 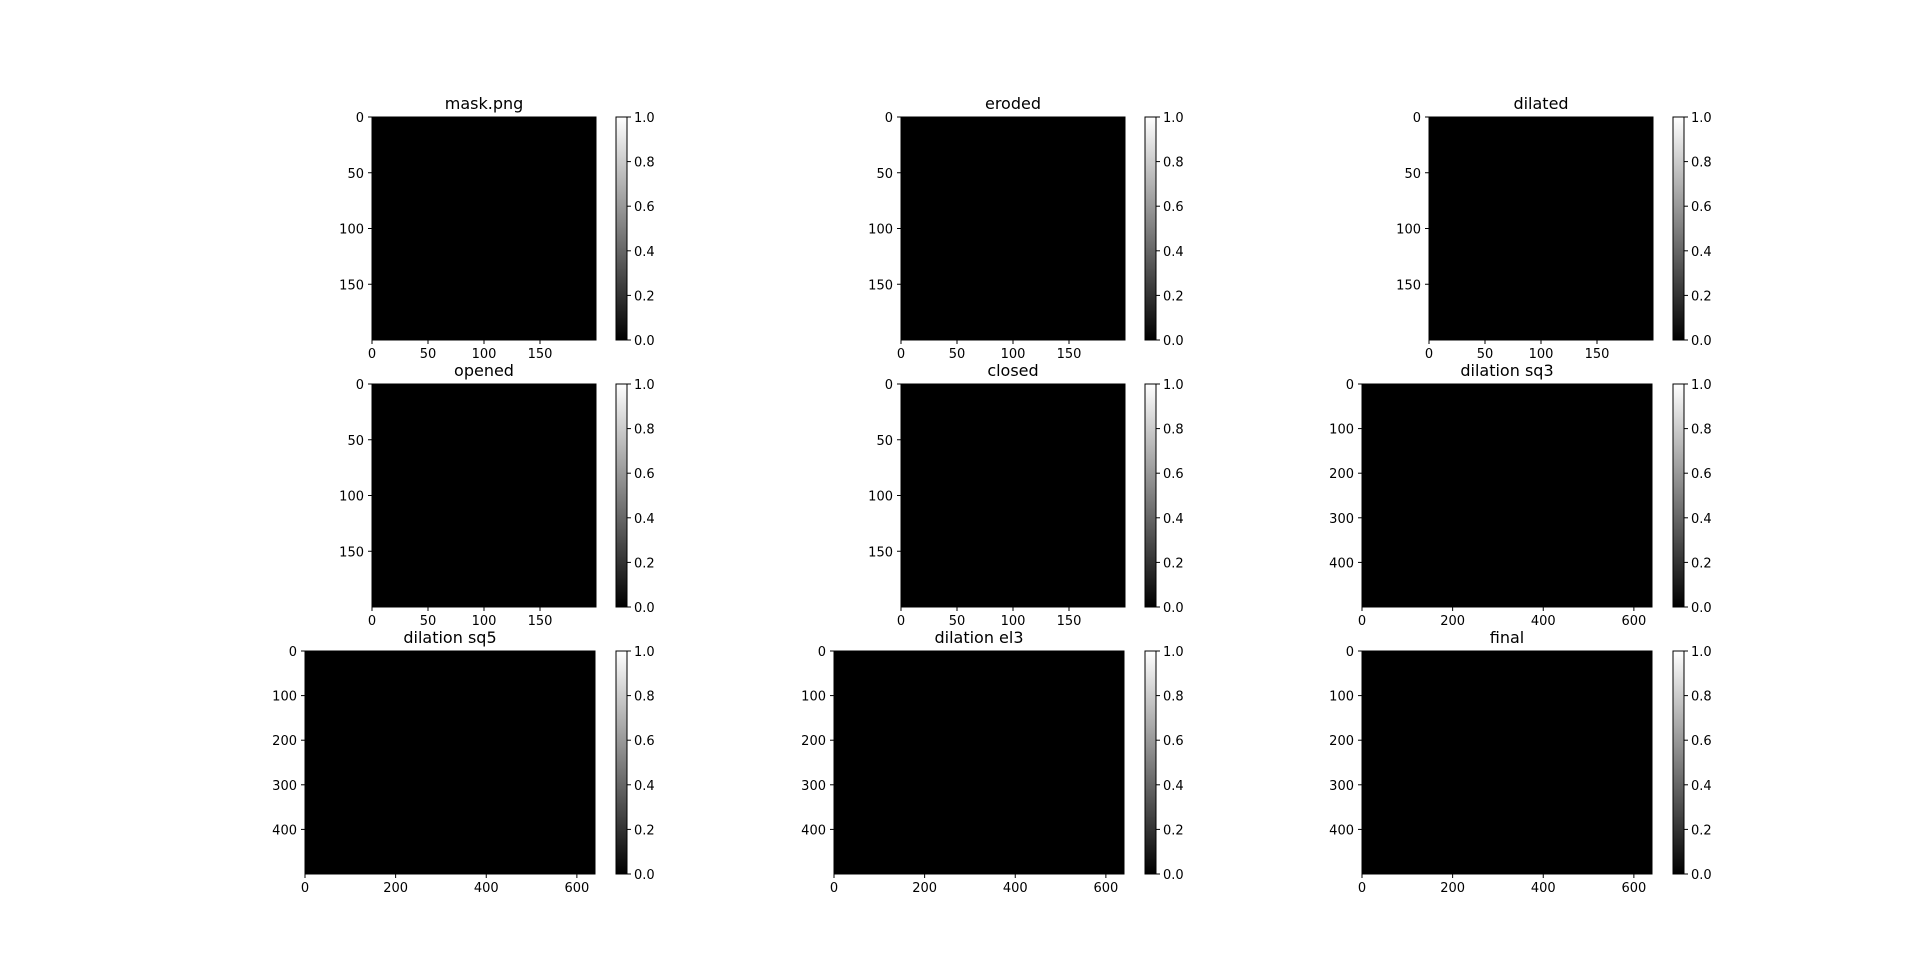 I want to click on subplot-title: opened, so click(x=484, y=370).